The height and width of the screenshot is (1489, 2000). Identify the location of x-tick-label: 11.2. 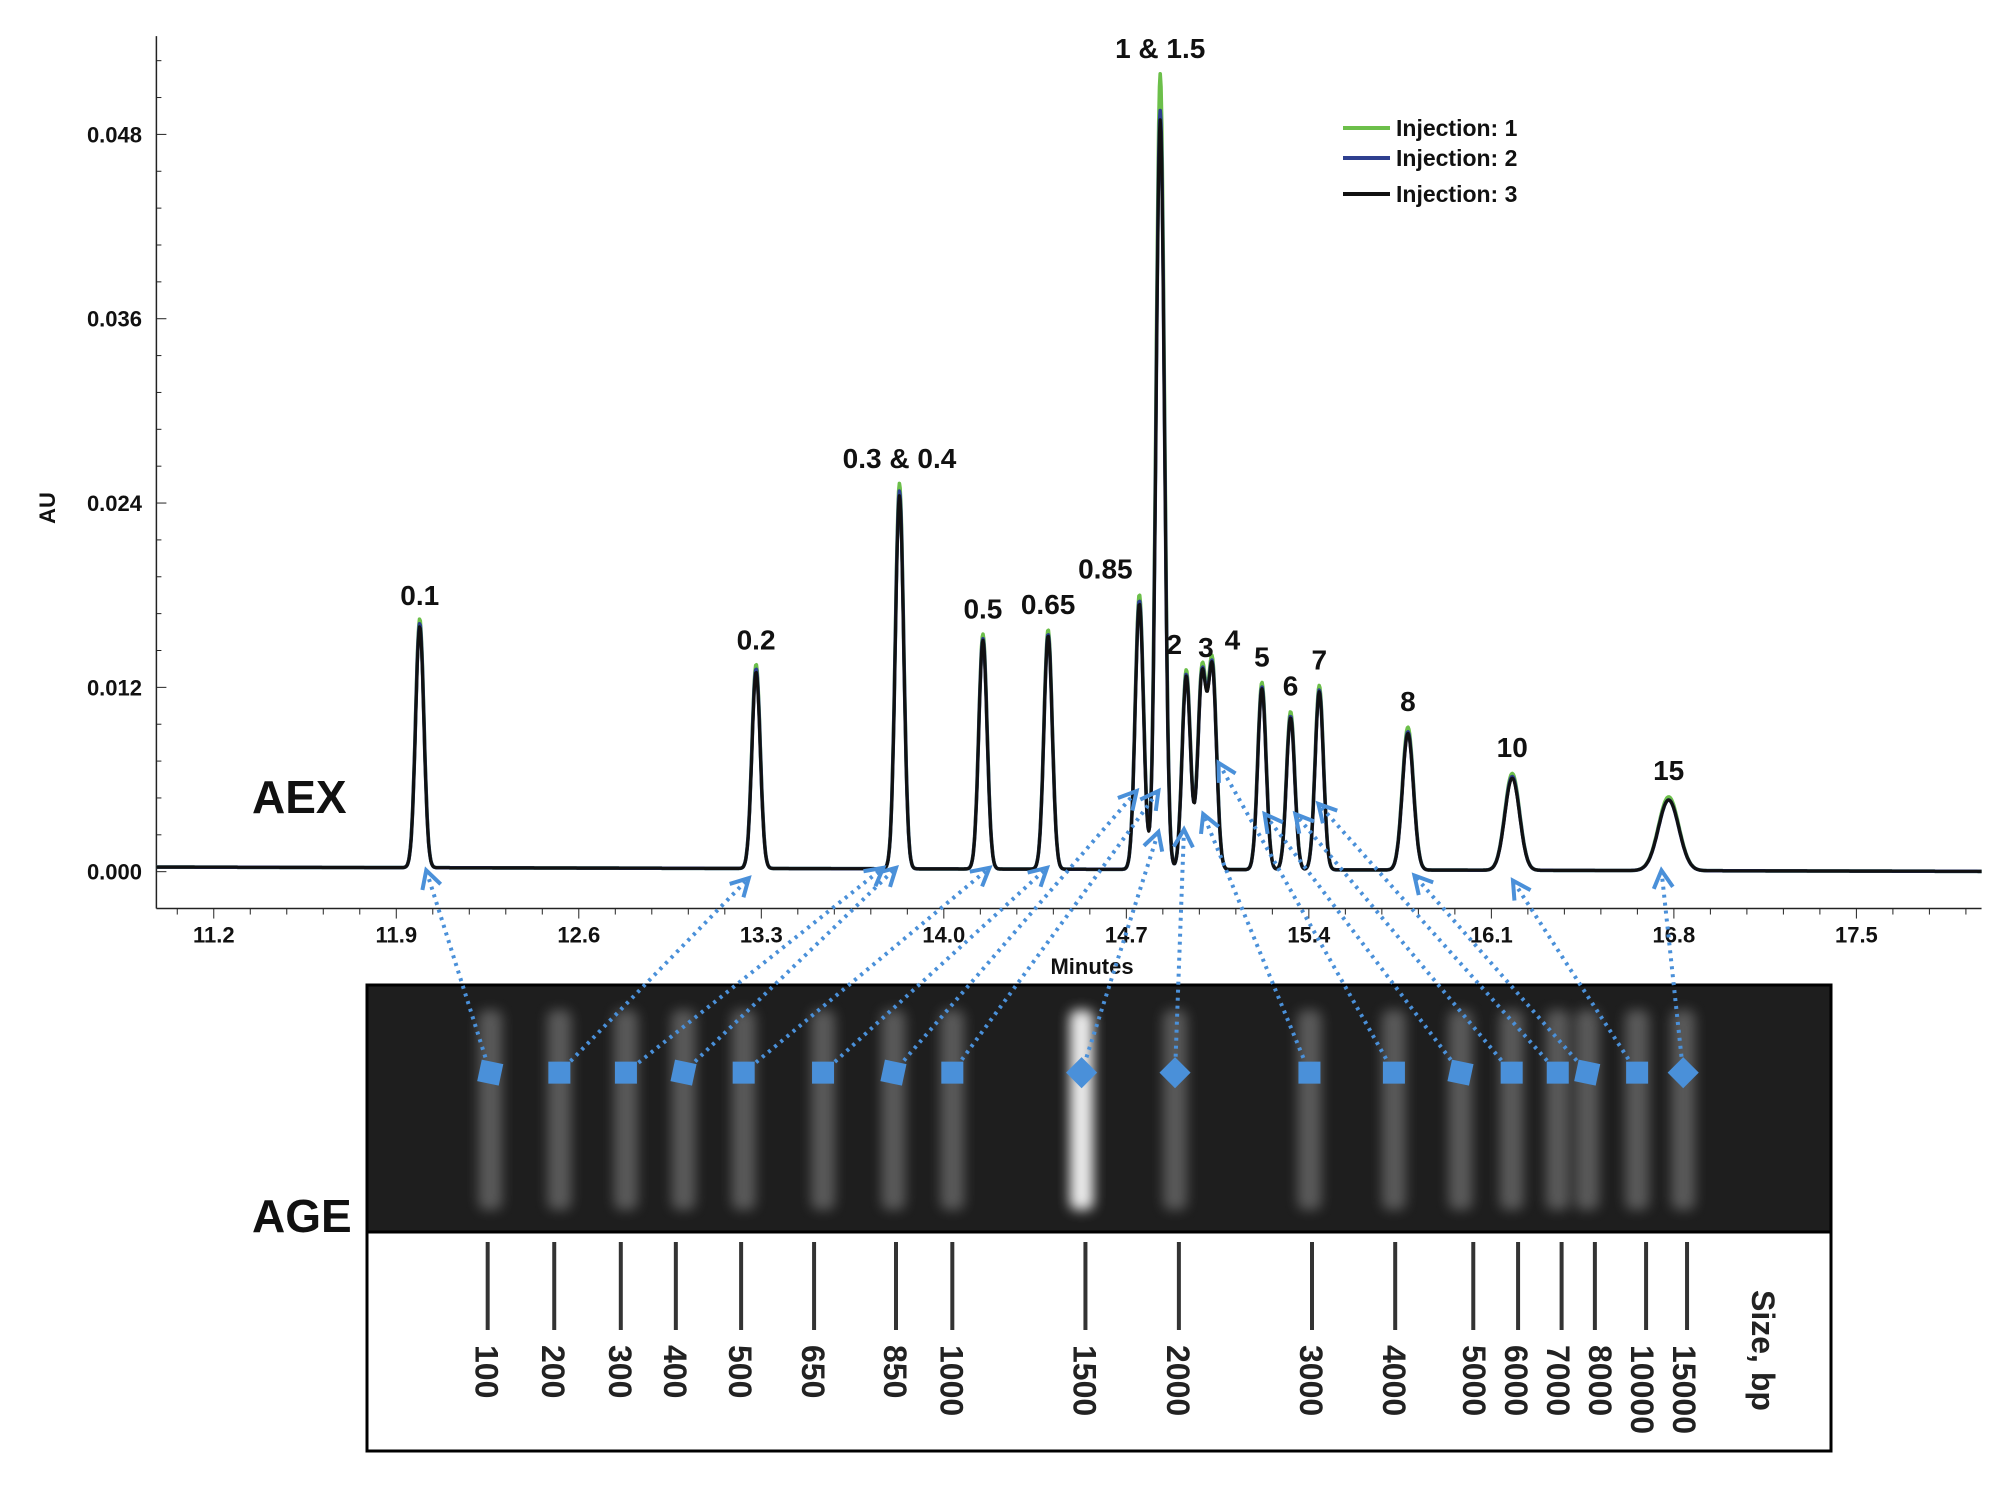
(214, 935).